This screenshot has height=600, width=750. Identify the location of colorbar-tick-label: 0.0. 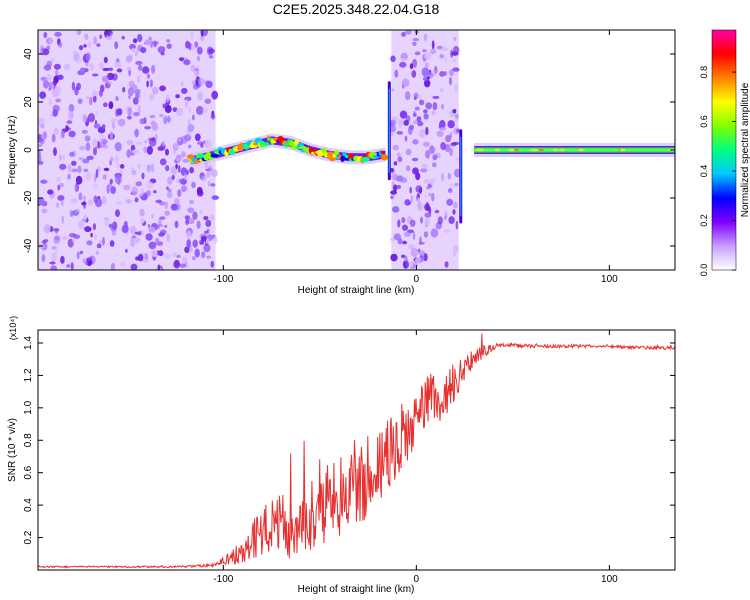
(704, 270).